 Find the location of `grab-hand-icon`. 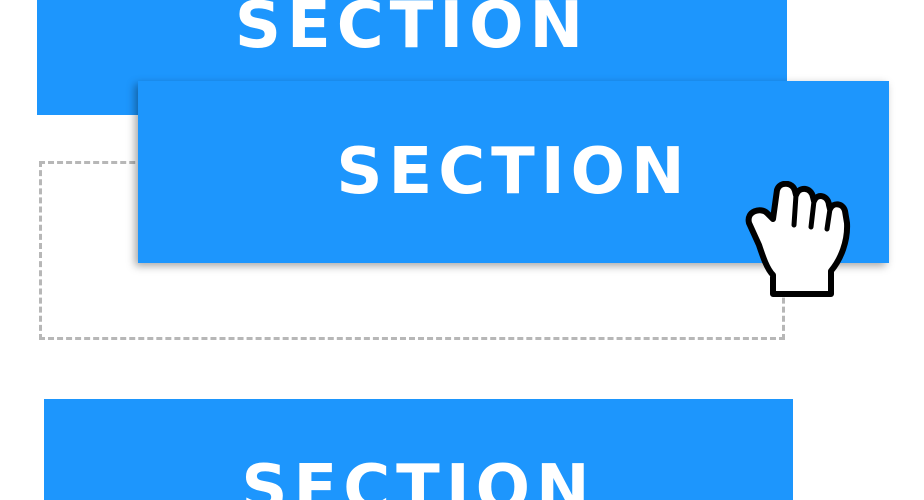

grab-hand-icon is located at coordinates (798, 239).